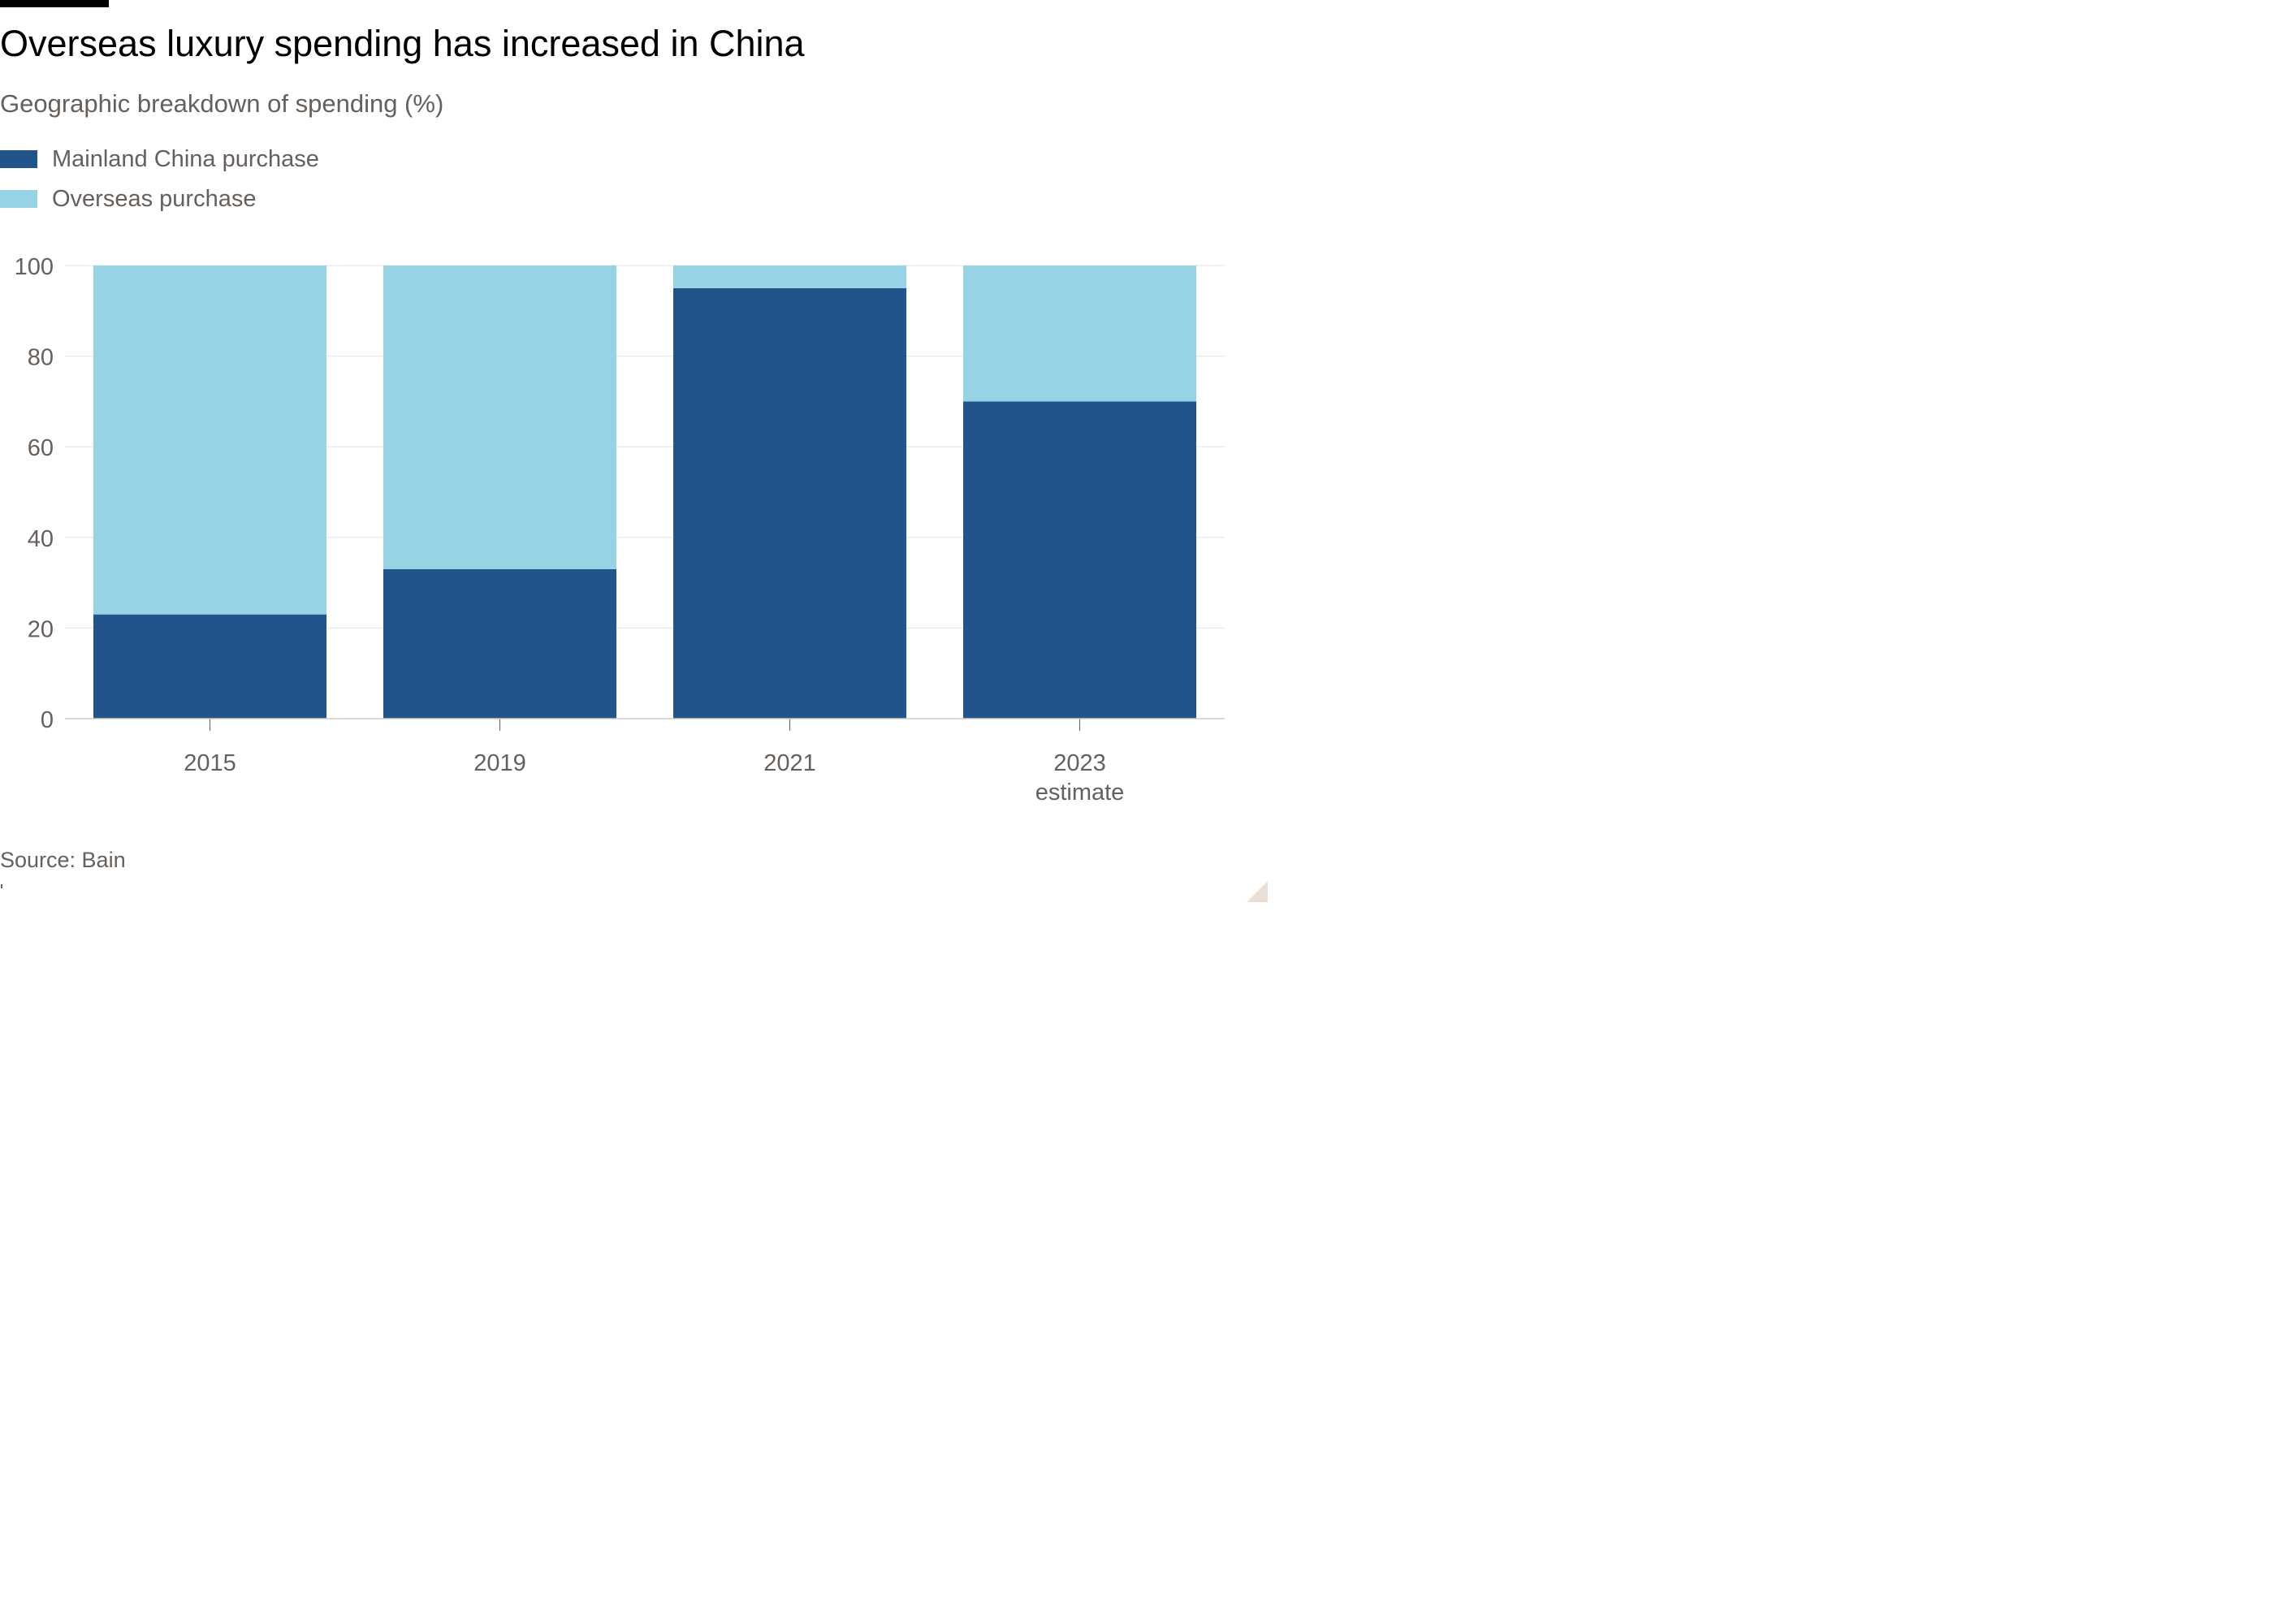 The image size is (2274, 1624). What do you see at coordinates (1258, 892) in the screenshot?
I see `corner-fold-mark` at bounding box center [1258, 892].